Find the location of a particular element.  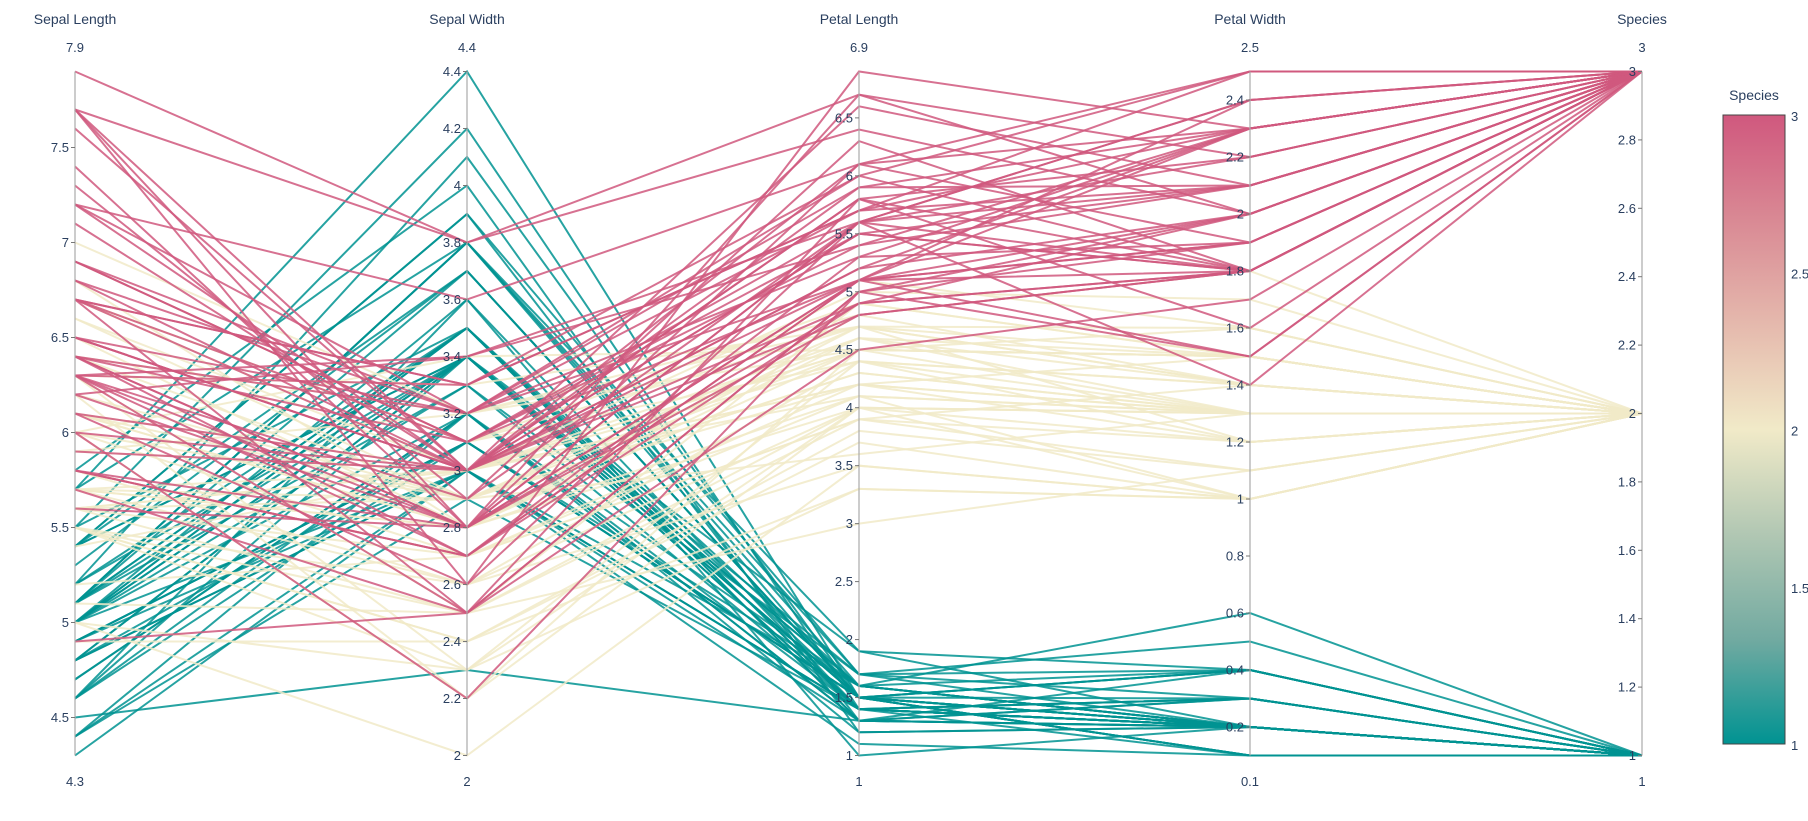

tick-label: 3.2 is located at coordinates (452, 413).